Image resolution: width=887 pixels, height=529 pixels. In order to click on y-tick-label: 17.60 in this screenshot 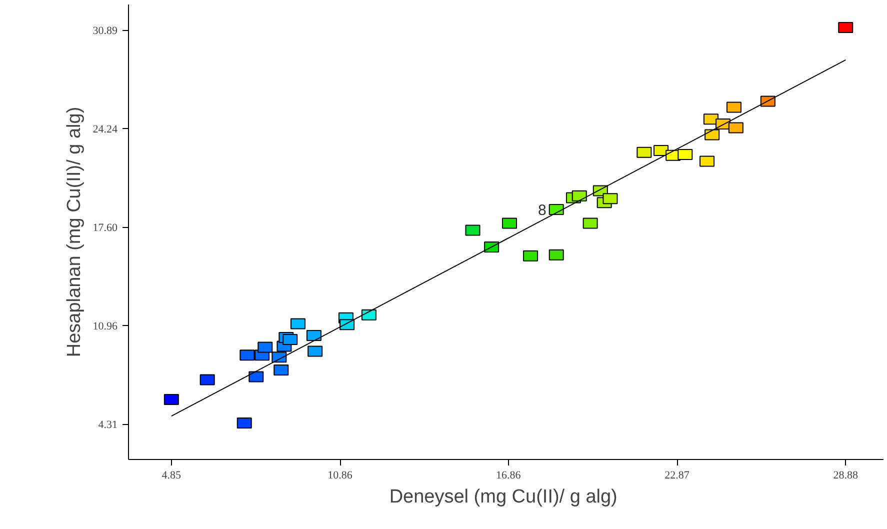, I will do `click(105, 228)`.